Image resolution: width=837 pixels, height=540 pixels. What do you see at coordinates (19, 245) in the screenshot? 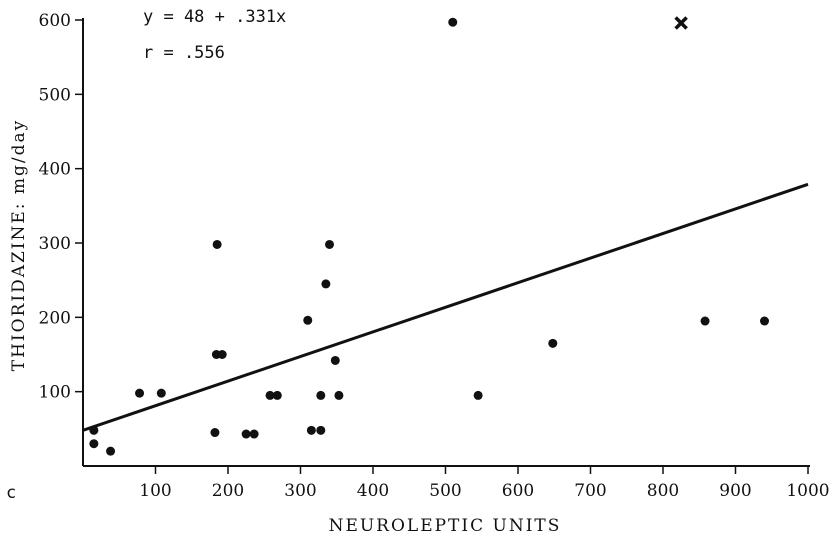
I see `y-axis-title: THIORIDAZINE: mg/day` at bounding box center [19, 245].